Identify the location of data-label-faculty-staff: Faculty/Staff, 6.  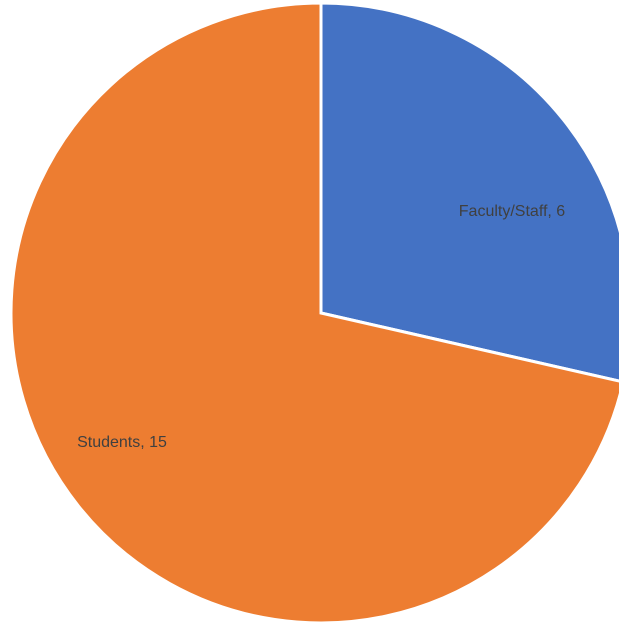
(512, 211).